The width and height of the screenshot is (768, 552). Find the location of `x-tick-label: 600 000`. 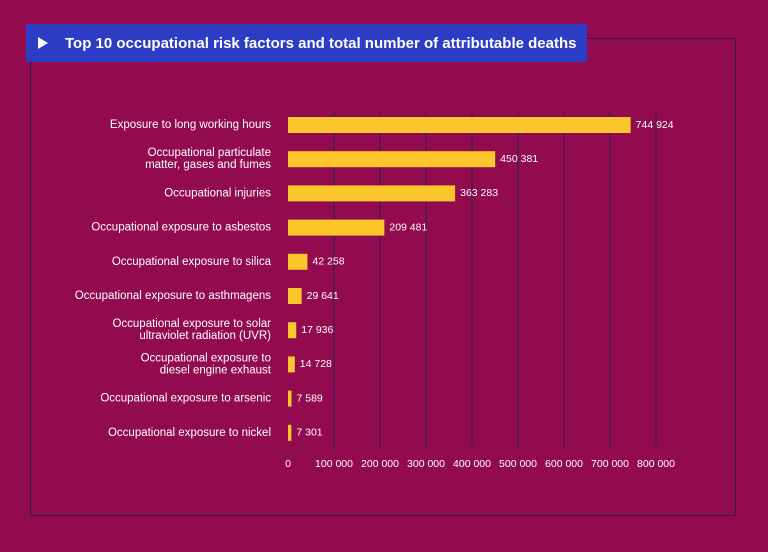

x-tick-label: 600 000 is located at coordinates (564, 464).